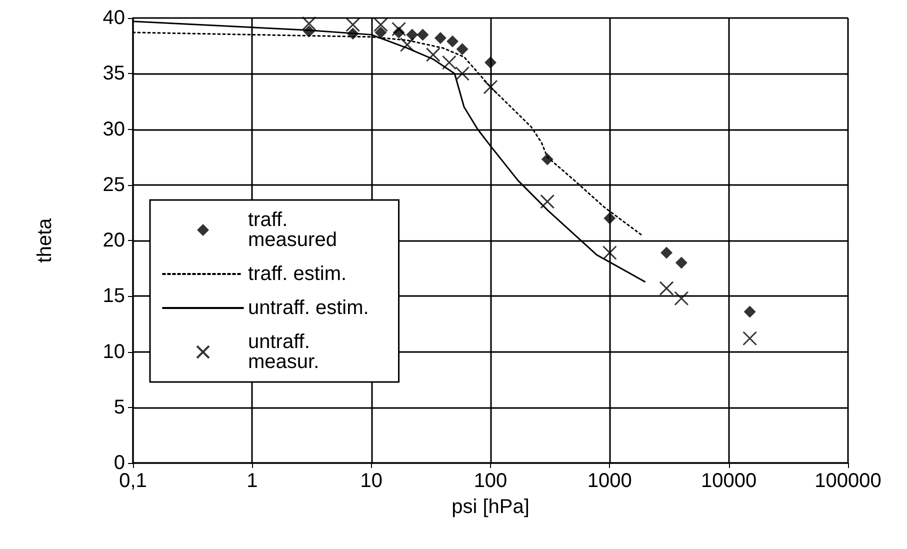 Image resolution: width=907 pixels, height=549 pixels. I want to click on y-tick-label: 40, so click(113, 18).